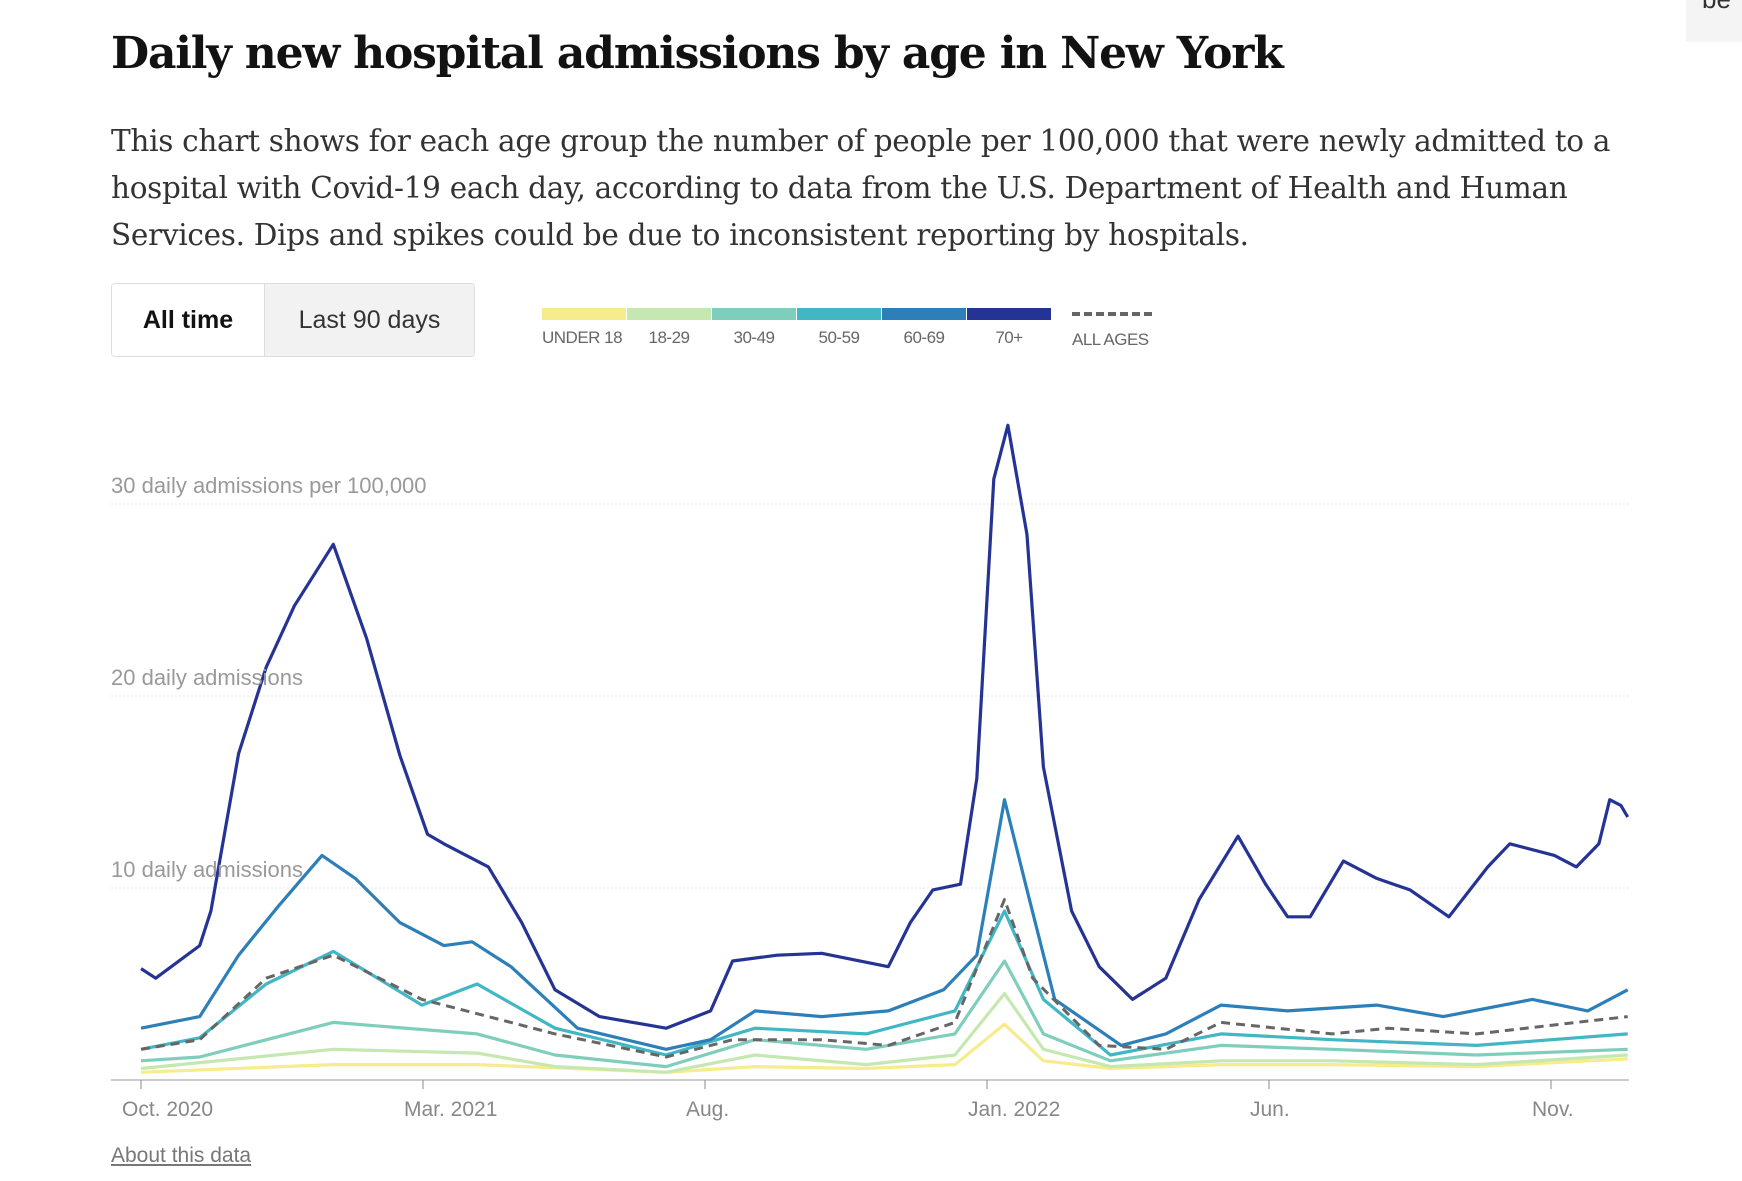 The image size is (1742, 1181). I want to click on legend-label: 30-49, so click(754, 337).